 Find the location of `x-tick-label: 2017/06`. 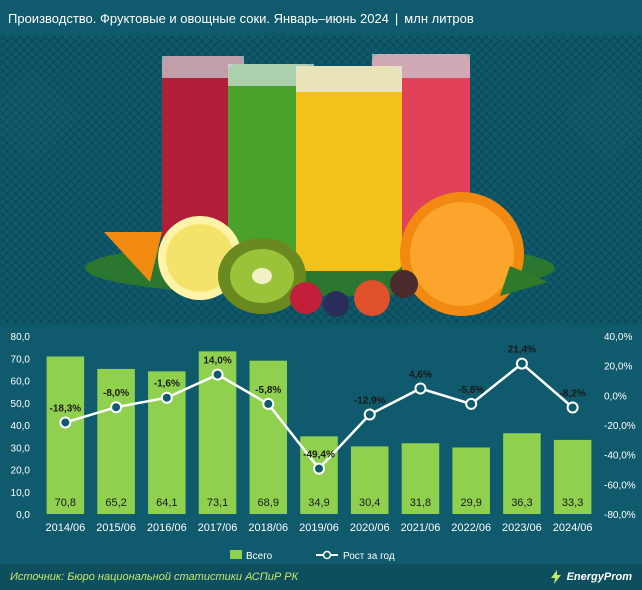

x-tick-label: 2017/06 is located at coordinates (218, 528).